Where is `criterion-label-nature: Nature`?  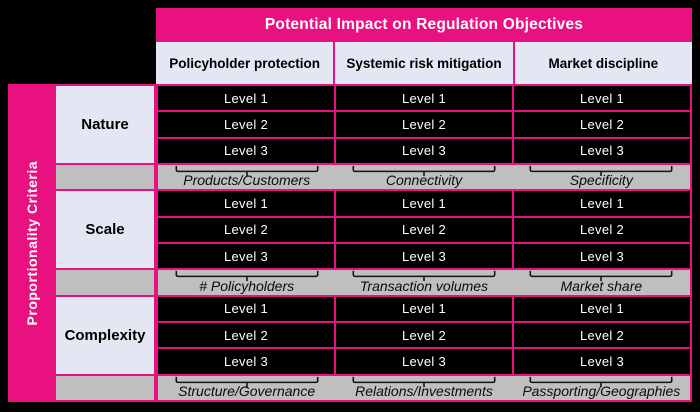
criterion-label-nature: Nature is located at coordinates (105, 125).